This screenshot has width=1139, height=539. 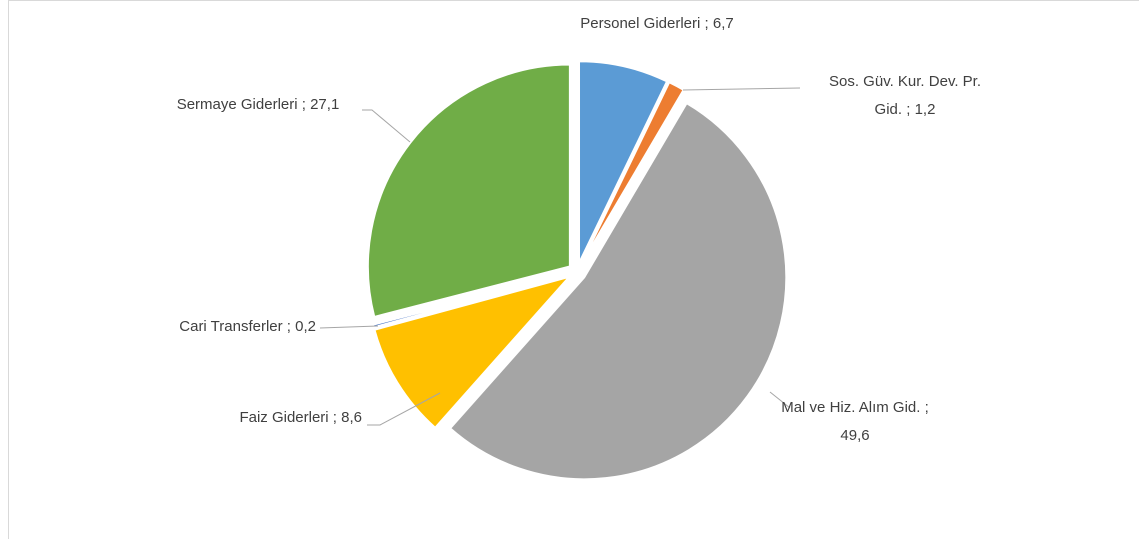 I want to click on label-name: Sos. Güv. Kur. Dev. Pr. Gid., so click(x=905, y=95).